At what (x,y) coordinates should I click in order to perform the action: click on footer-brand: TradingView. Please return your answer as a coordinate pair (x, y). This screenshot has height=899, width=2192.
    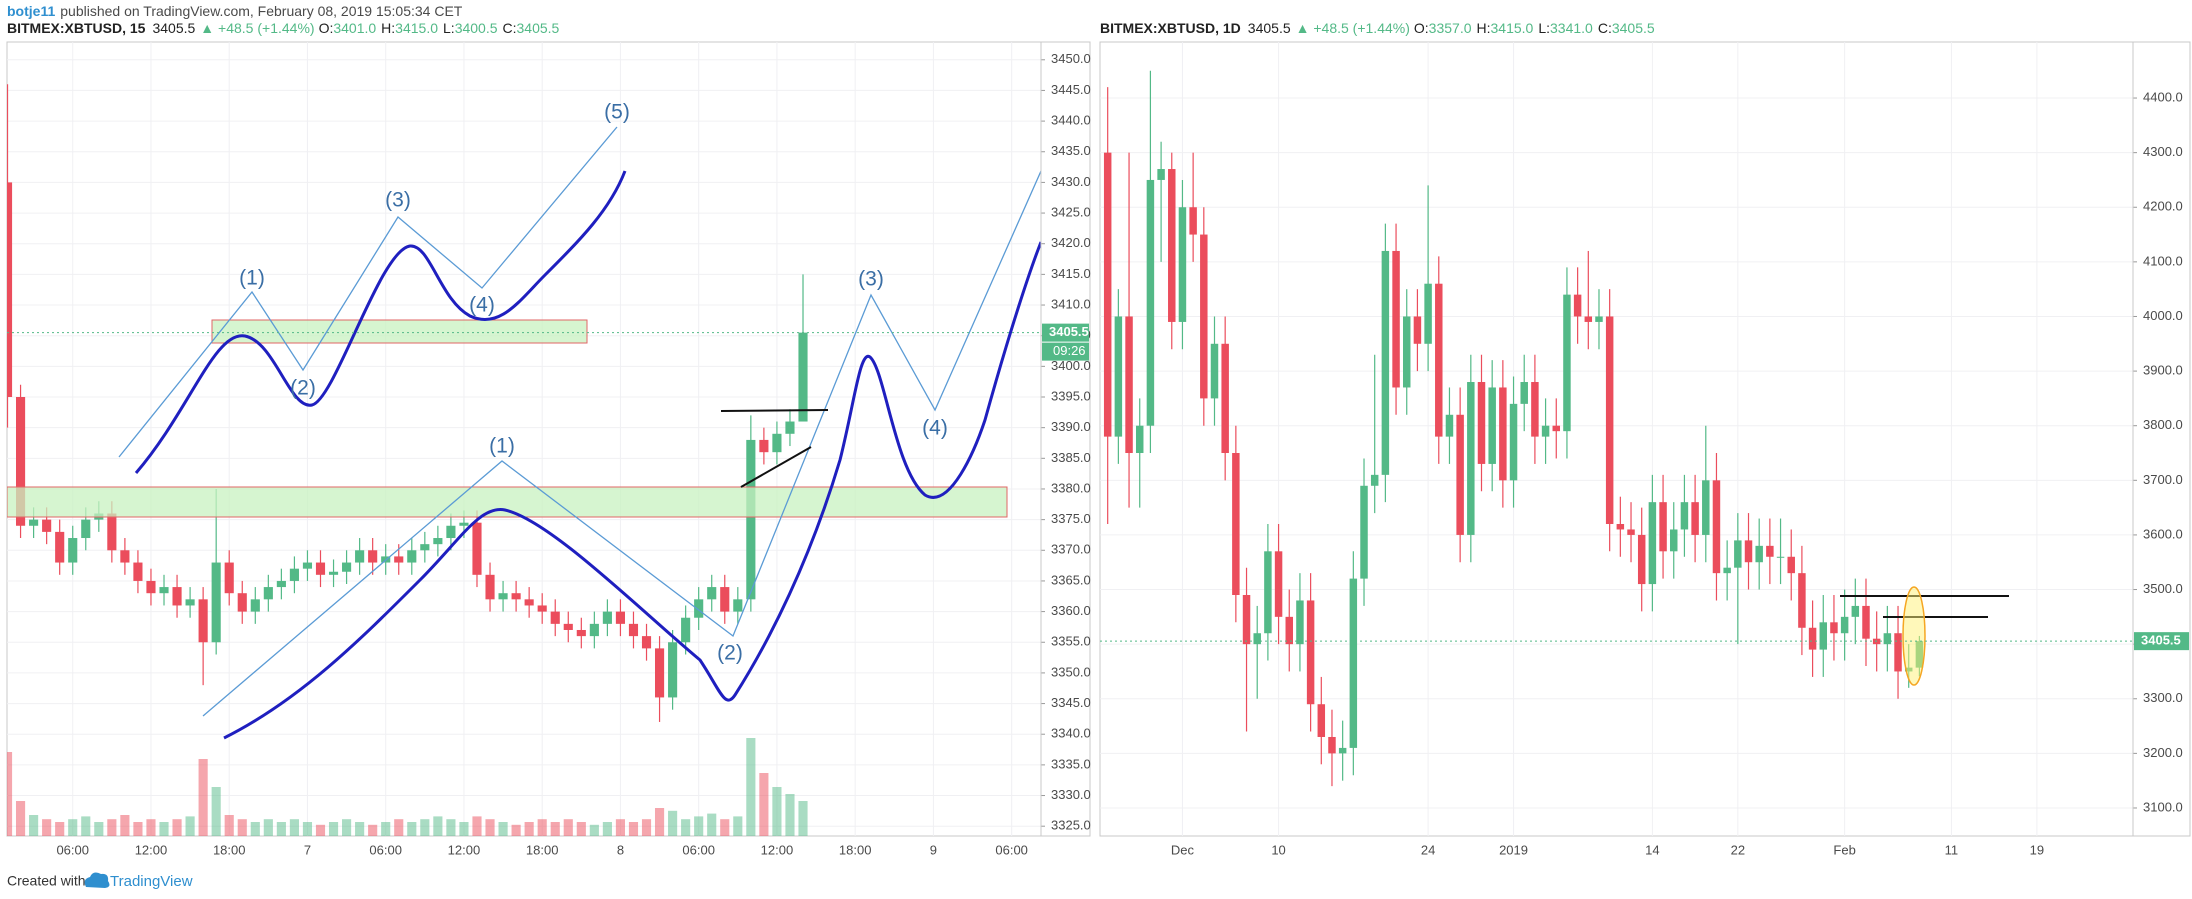
    Looking at the image, I should click on (151, 881).